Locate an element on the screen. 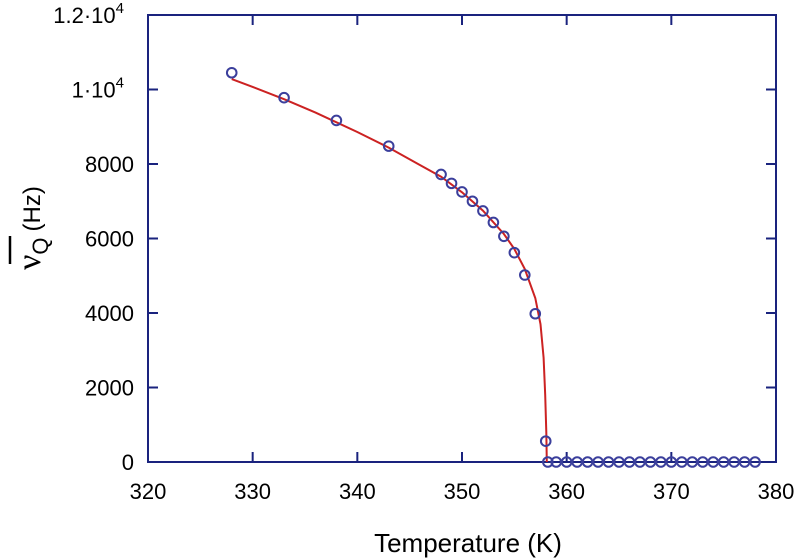  svg-text:νQ(Hz): νQ (Hz) is located at coordinates (32, 228).